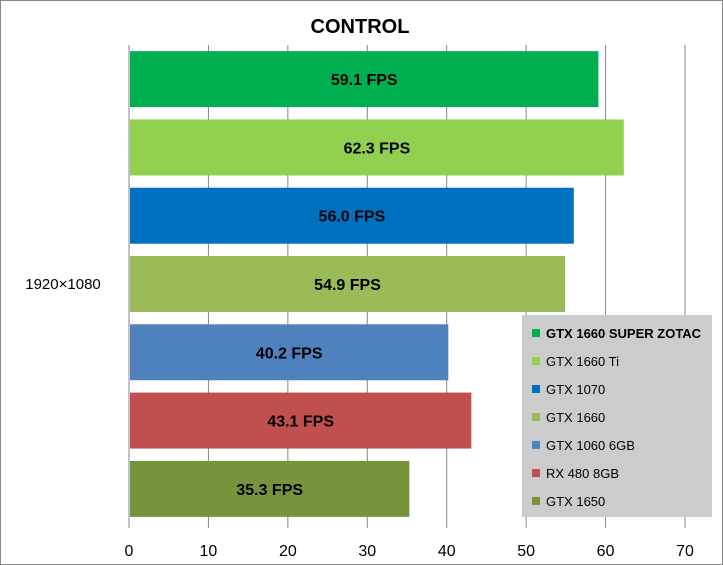  Describe the element at coordinates (288, 551) in the screenshot. I see `x-tick-label: 20` at that location.